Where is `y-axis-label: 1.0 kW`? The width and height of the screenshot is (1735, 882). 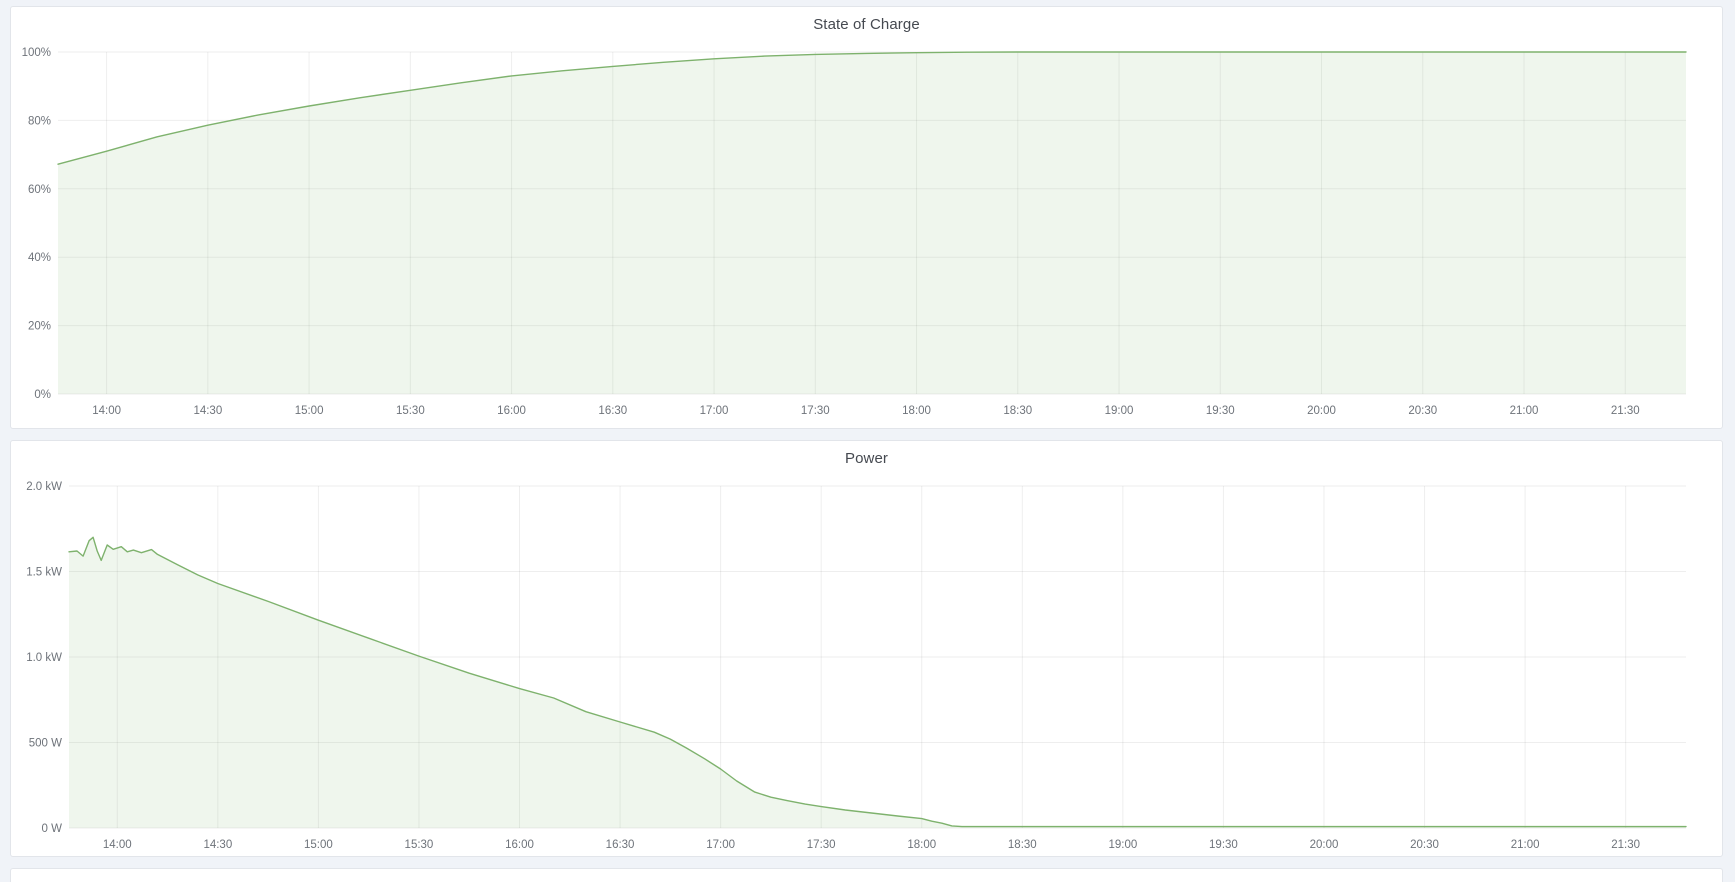
y-axis-label: 1.0 kW is located at coordinates (44, 658).